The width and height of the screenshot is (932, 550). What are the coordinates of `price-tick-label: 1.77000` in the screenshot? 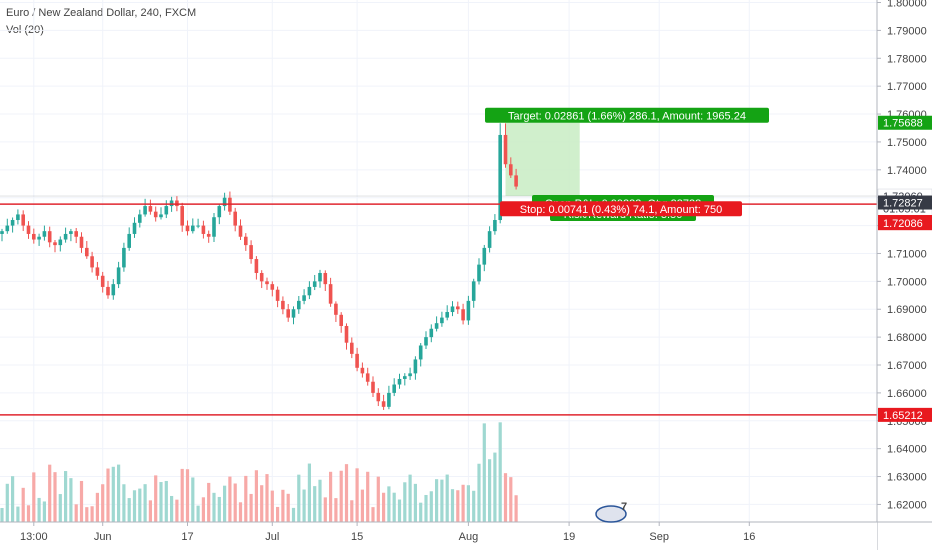 It's located at (907, 87).